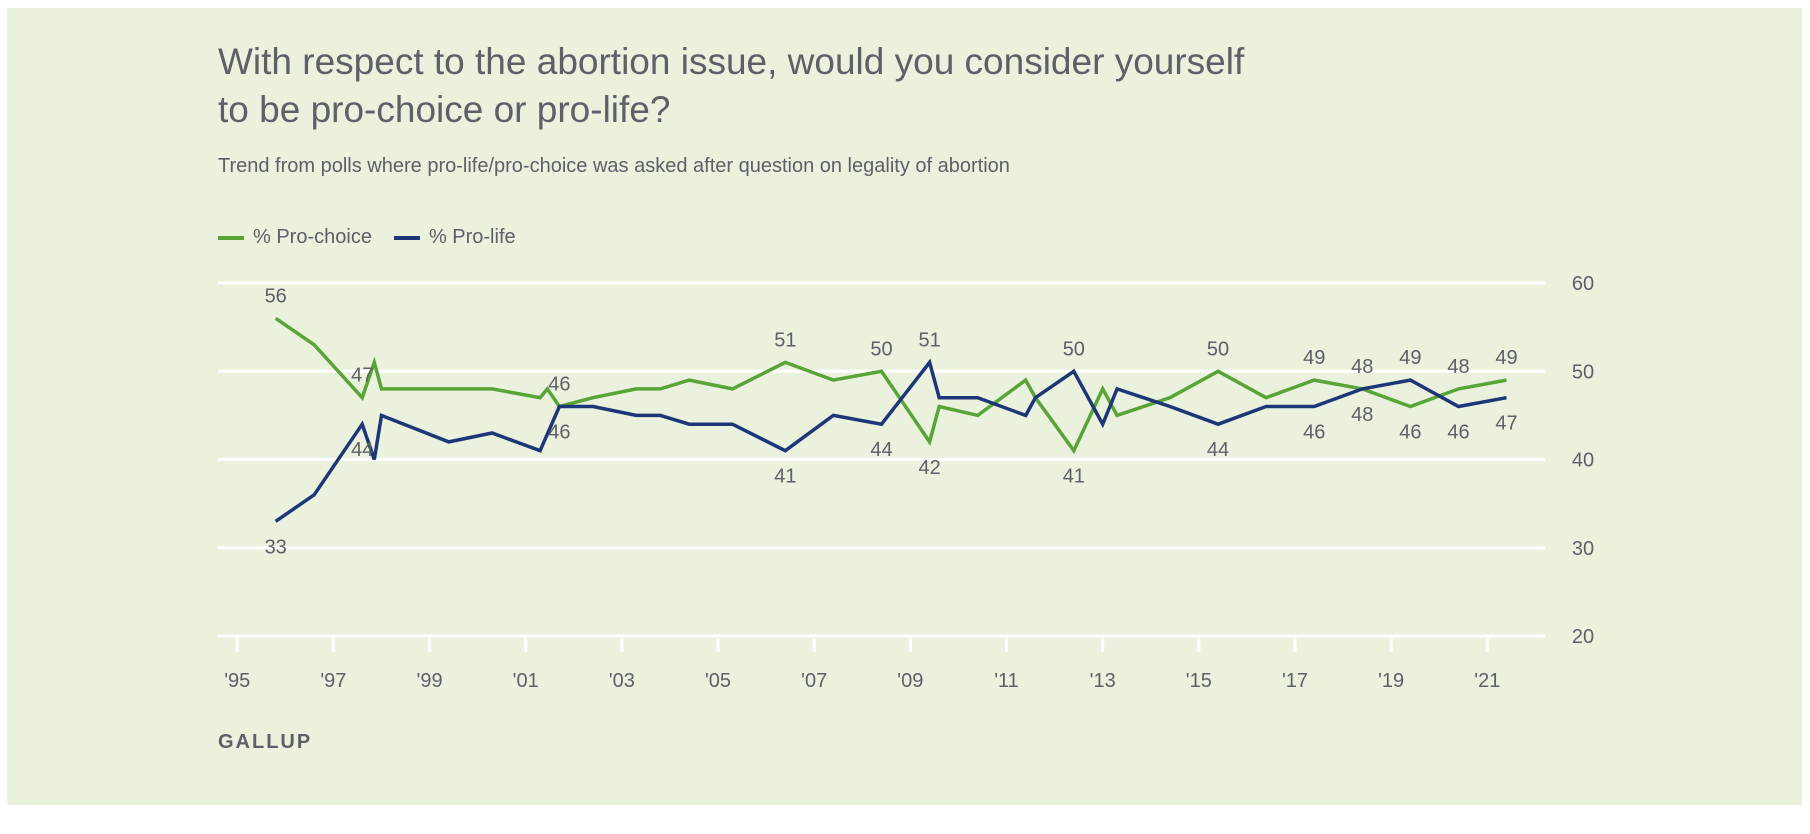 This screenshot has width=1810, height=834. Describe the element at coordinates (1006, 681) in the screenshot. I see `x-tick-label: '11` at that location.